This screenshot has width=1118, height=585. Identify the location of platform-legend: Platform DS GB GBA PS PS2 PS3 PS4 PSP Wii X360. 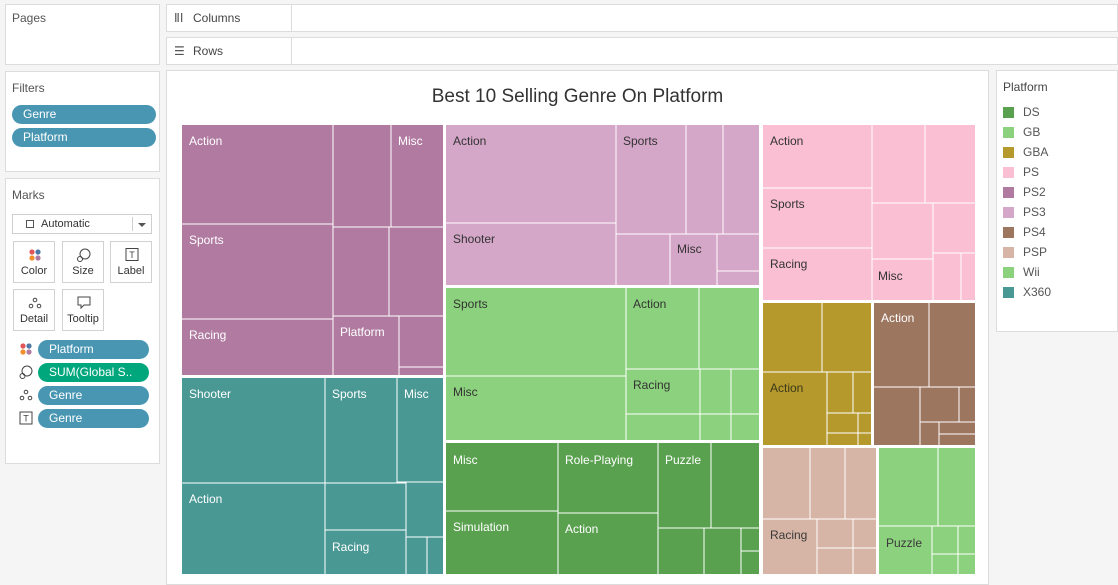
(1057, 201).